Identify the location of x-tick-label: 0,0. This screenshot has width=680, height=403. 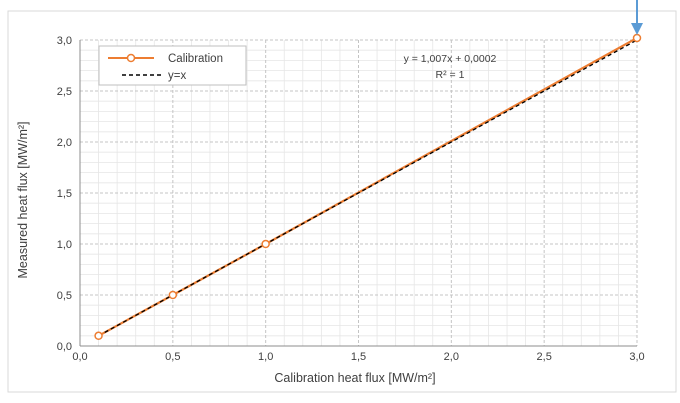
(79, 357).